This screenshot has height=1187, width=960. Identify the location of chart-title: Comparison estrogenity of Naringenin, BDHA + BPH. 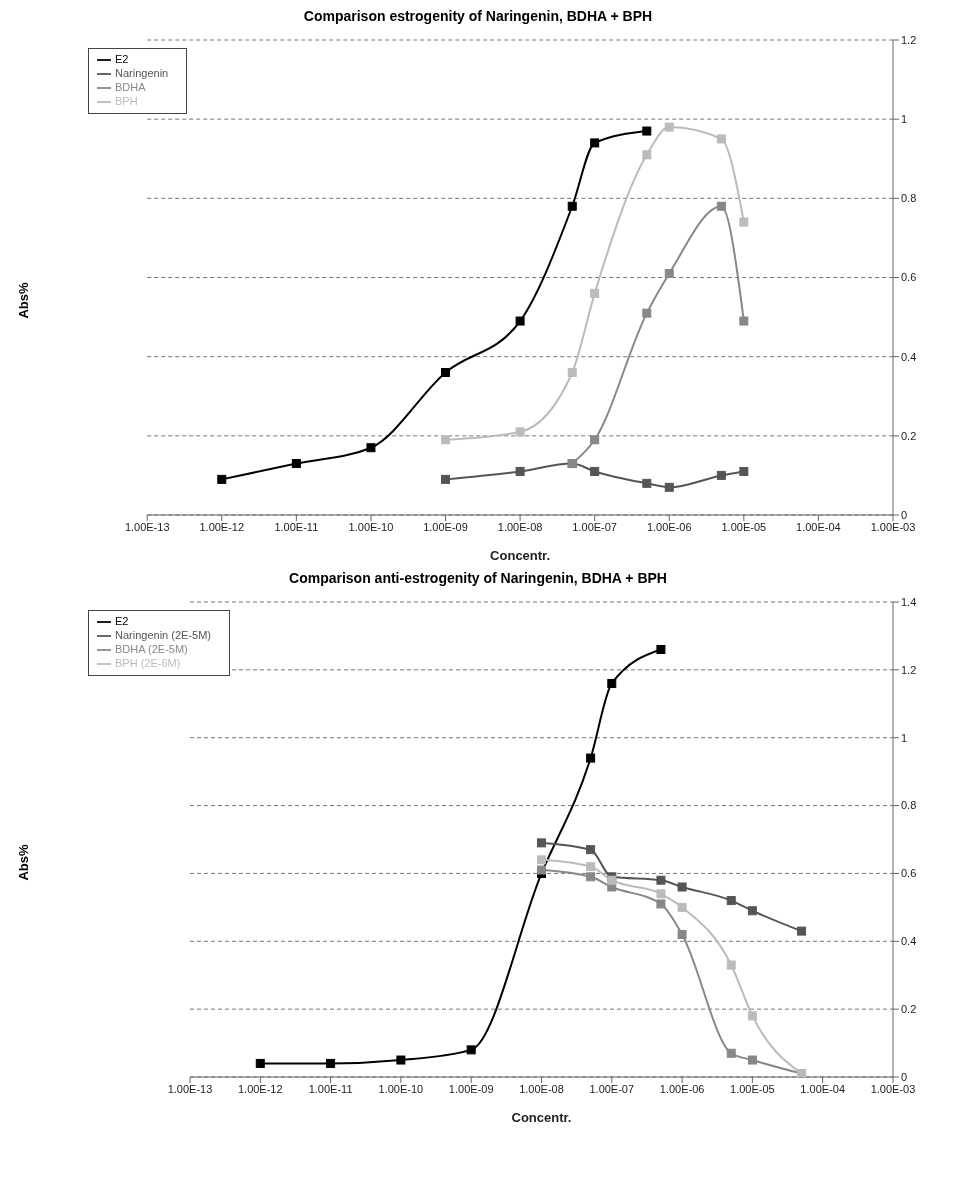
(478, 17).